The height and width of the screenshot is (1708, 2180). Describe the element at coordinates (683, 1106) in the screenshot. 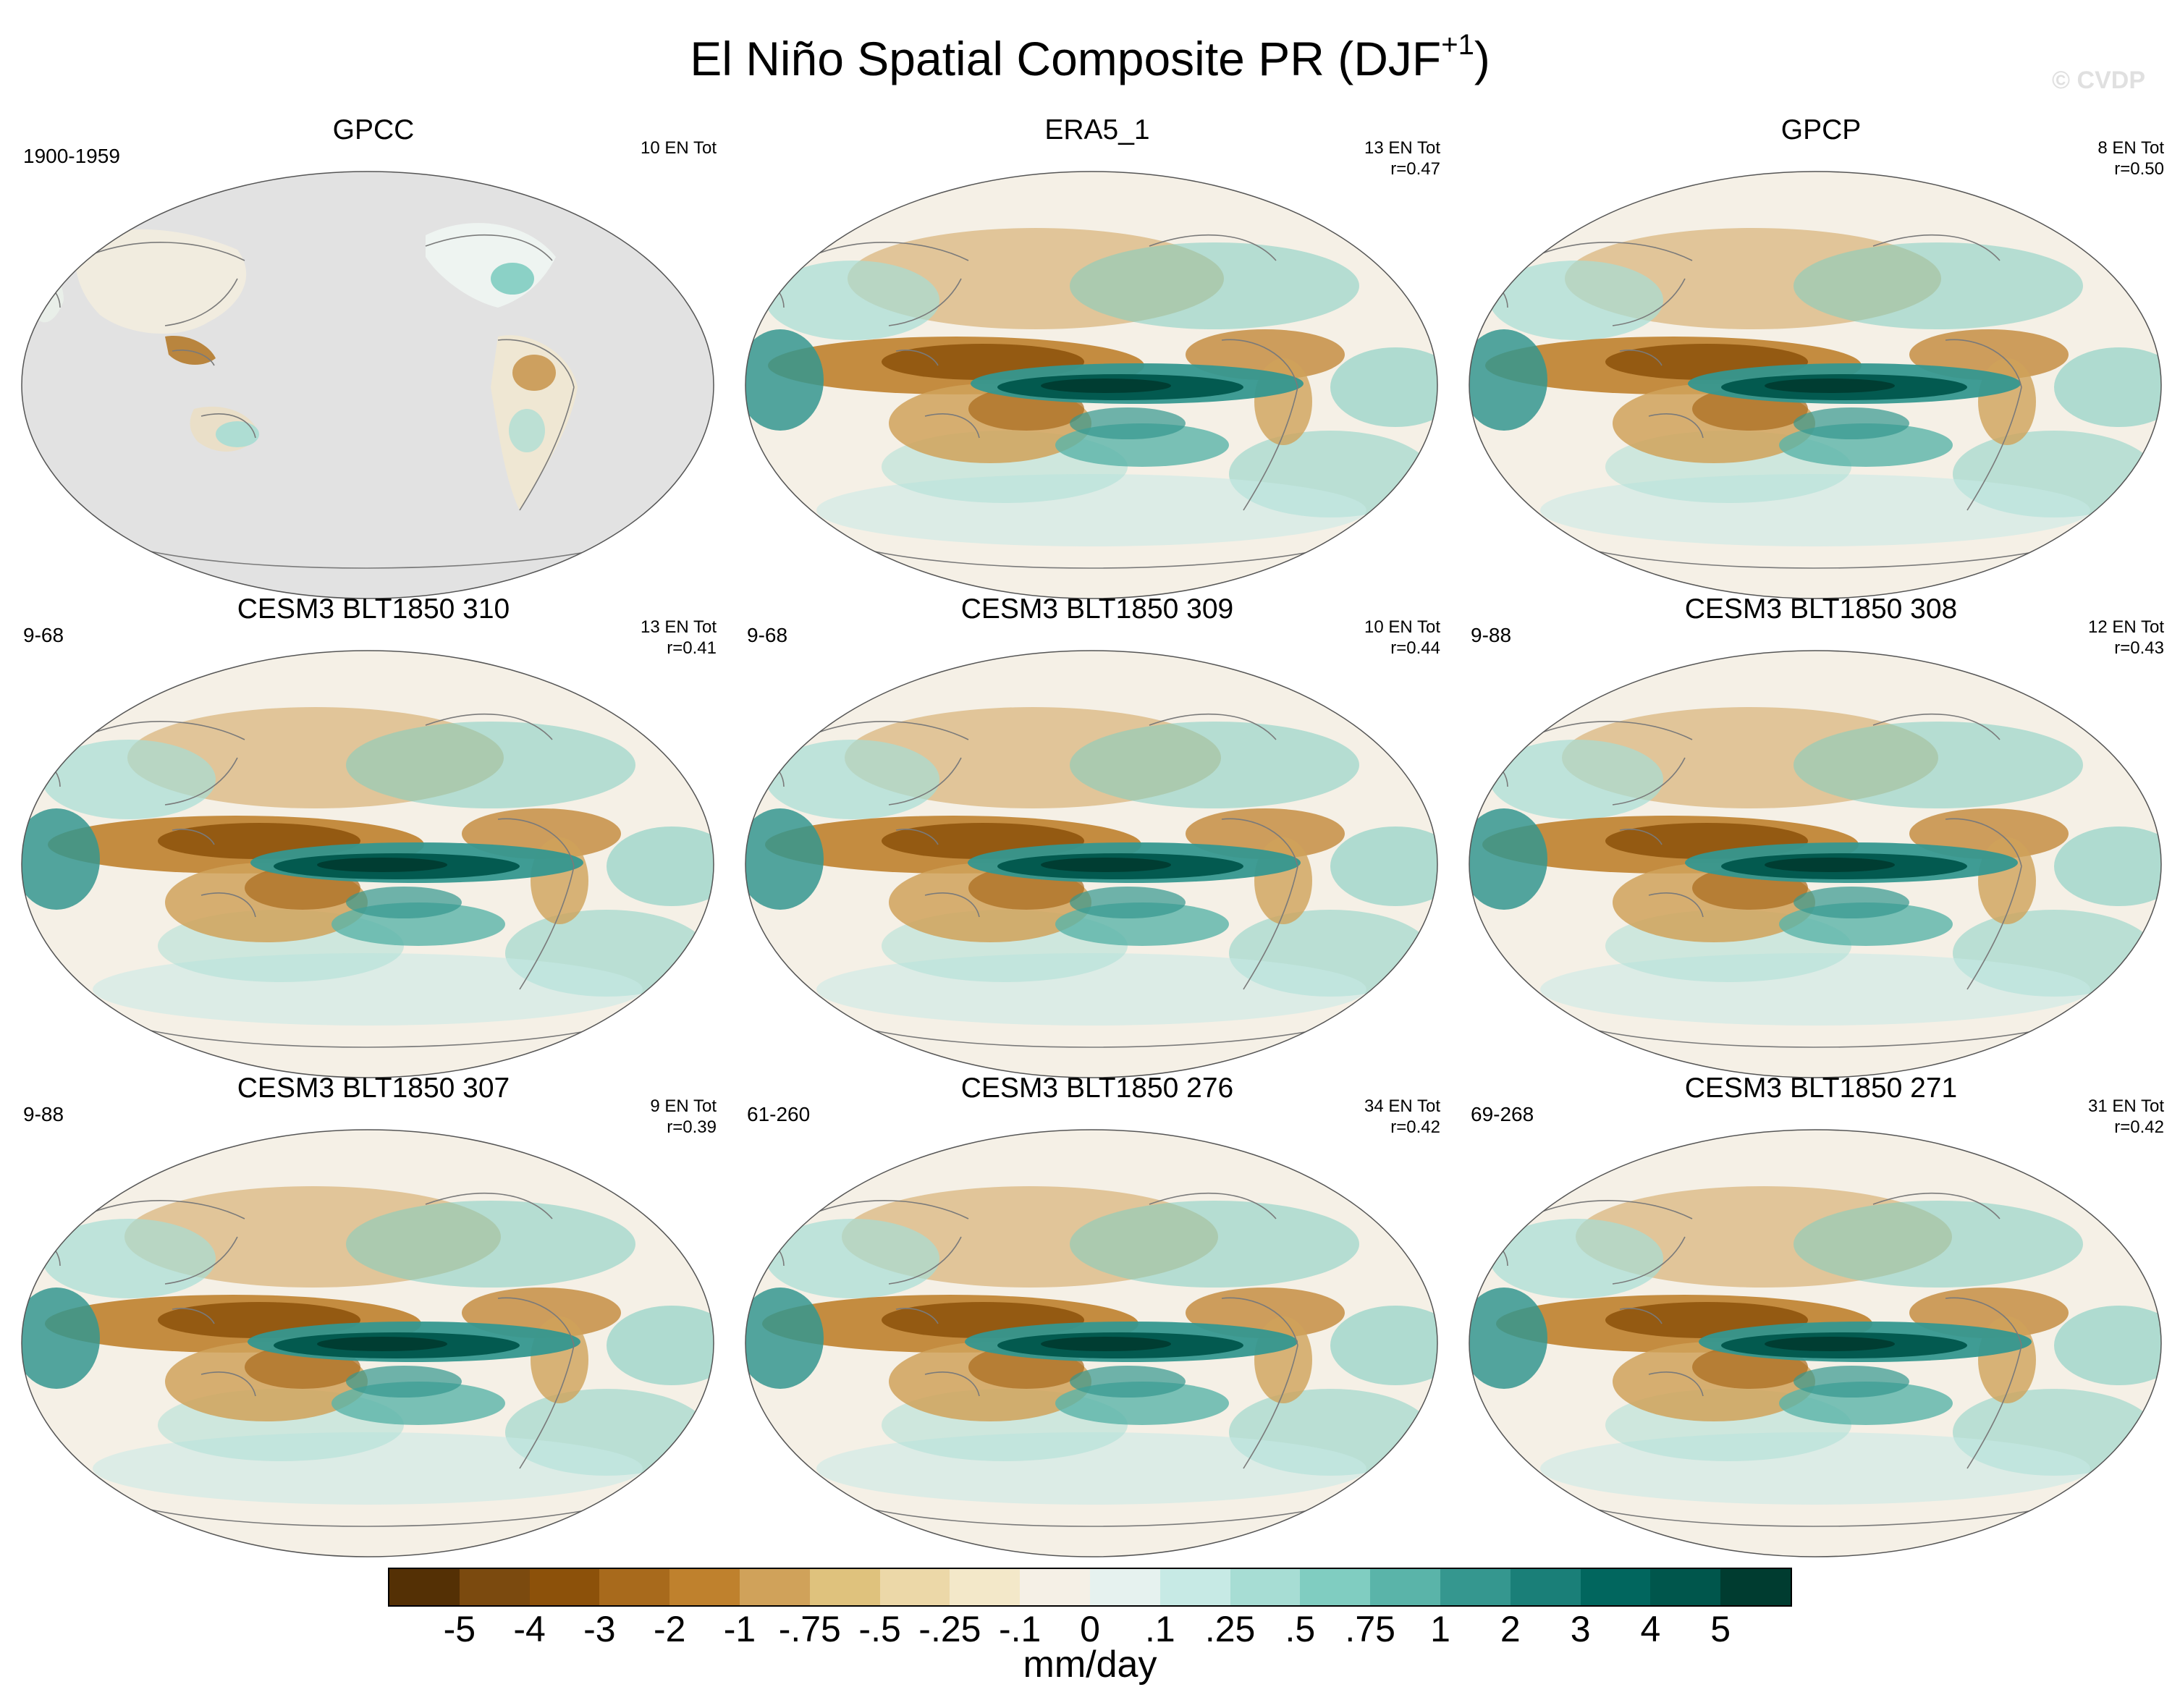

I see `panel-event-count: 9 EN Tot` at that location.